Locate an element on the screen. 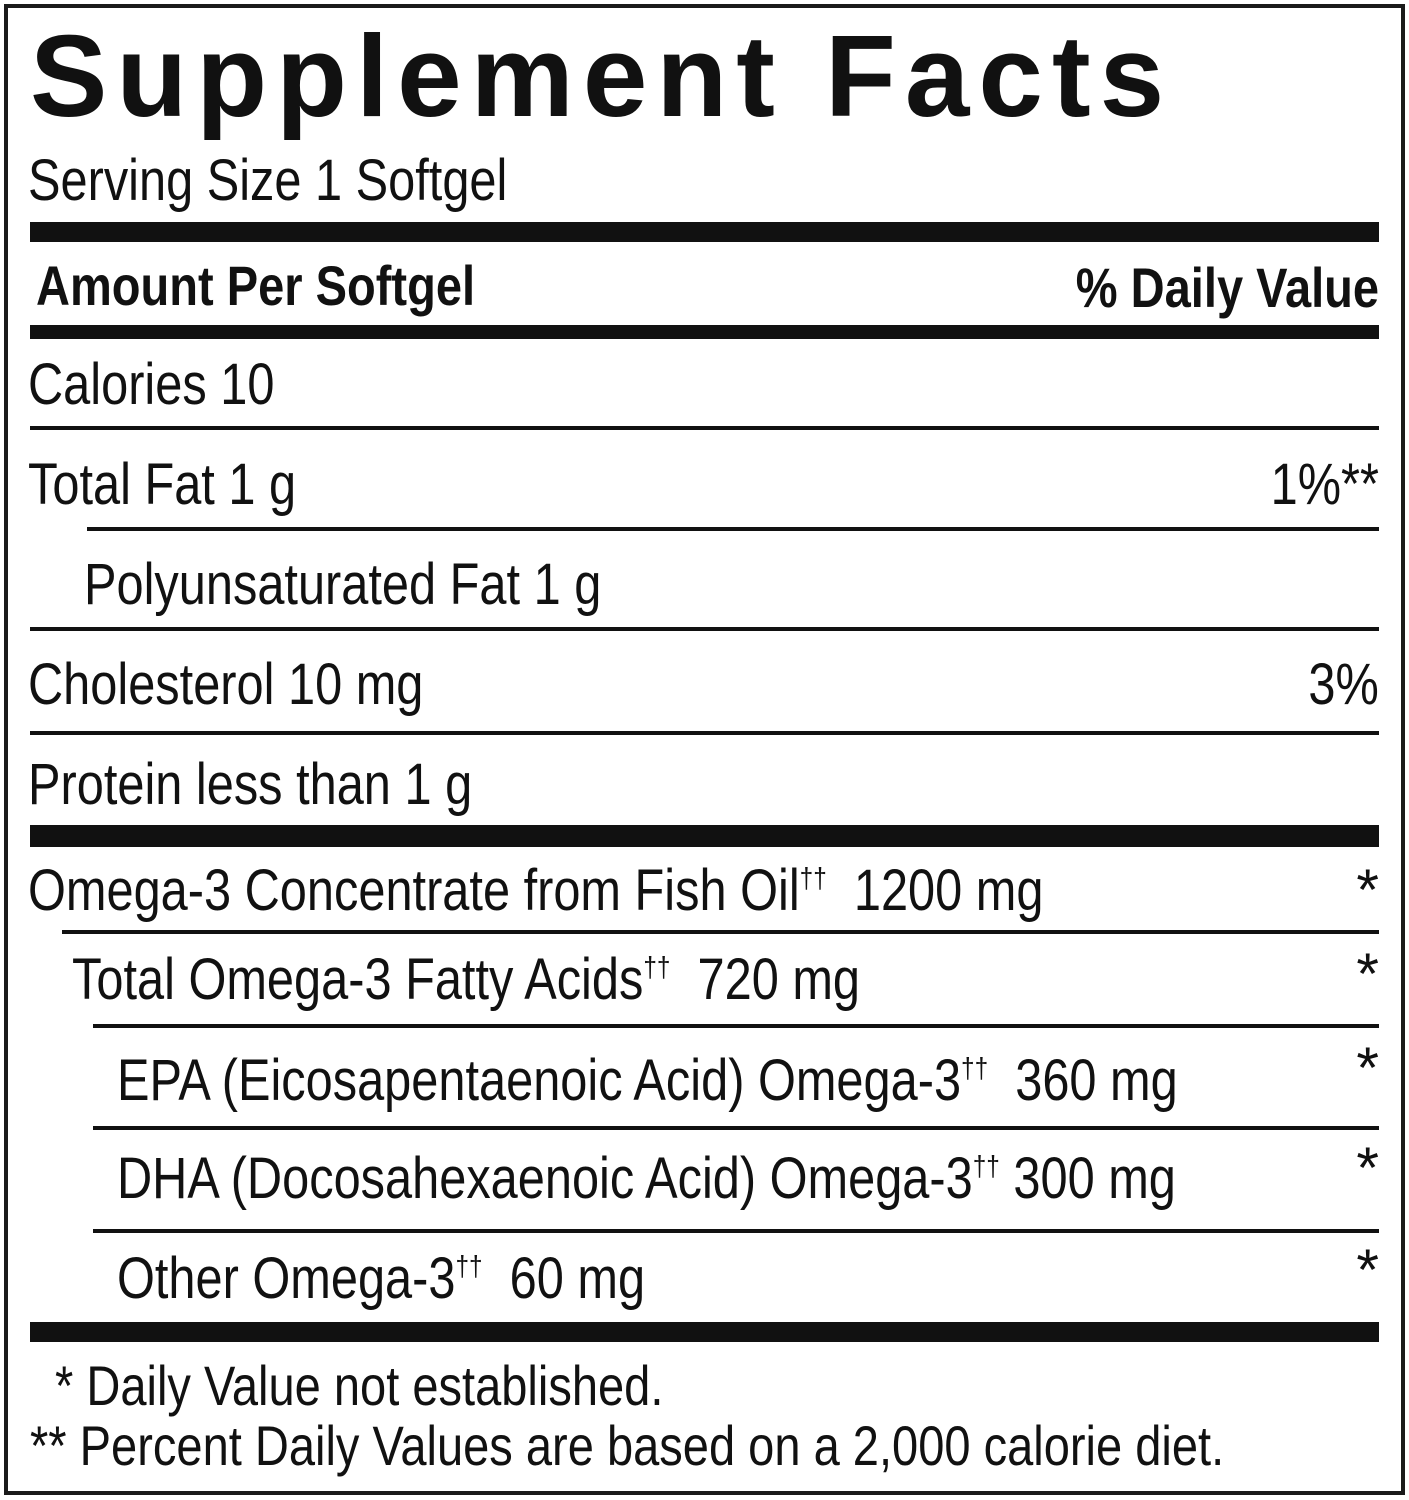  nutrient-calories: Calories 10 is located at coordinates (151, 384).